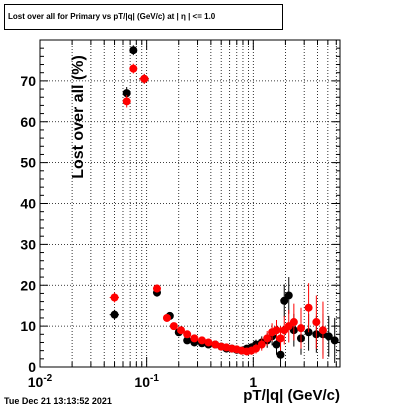 The image size is (400, 409). What do you see at coordinates (28, 204) in the screenshot?
I see `y-tick-label: 40` at bounding box center [28, 204].